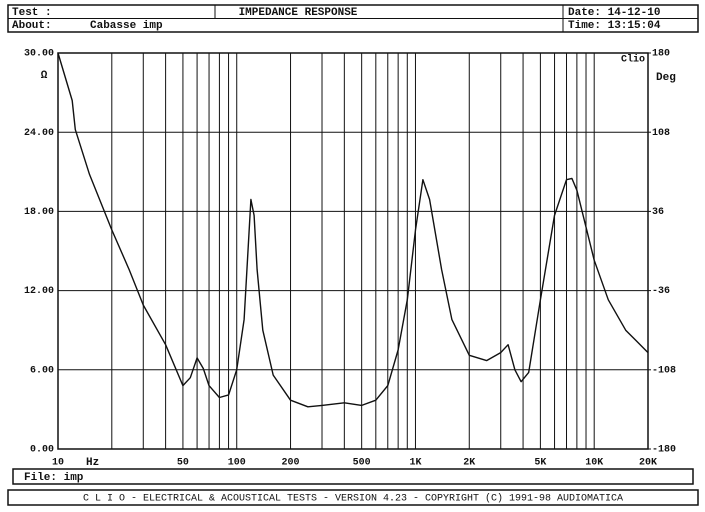  I want to click on y2-tick-label: 36, so click(658, 212).